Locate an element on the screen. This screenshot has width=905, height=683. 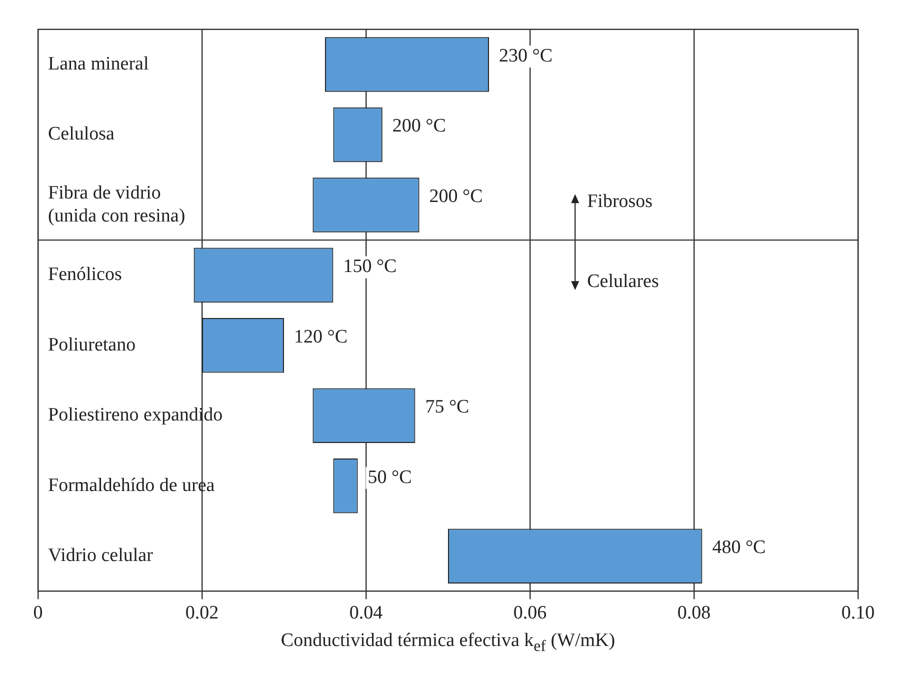
y-tick-label: Lana mineral is located at coordinates (98, 63).